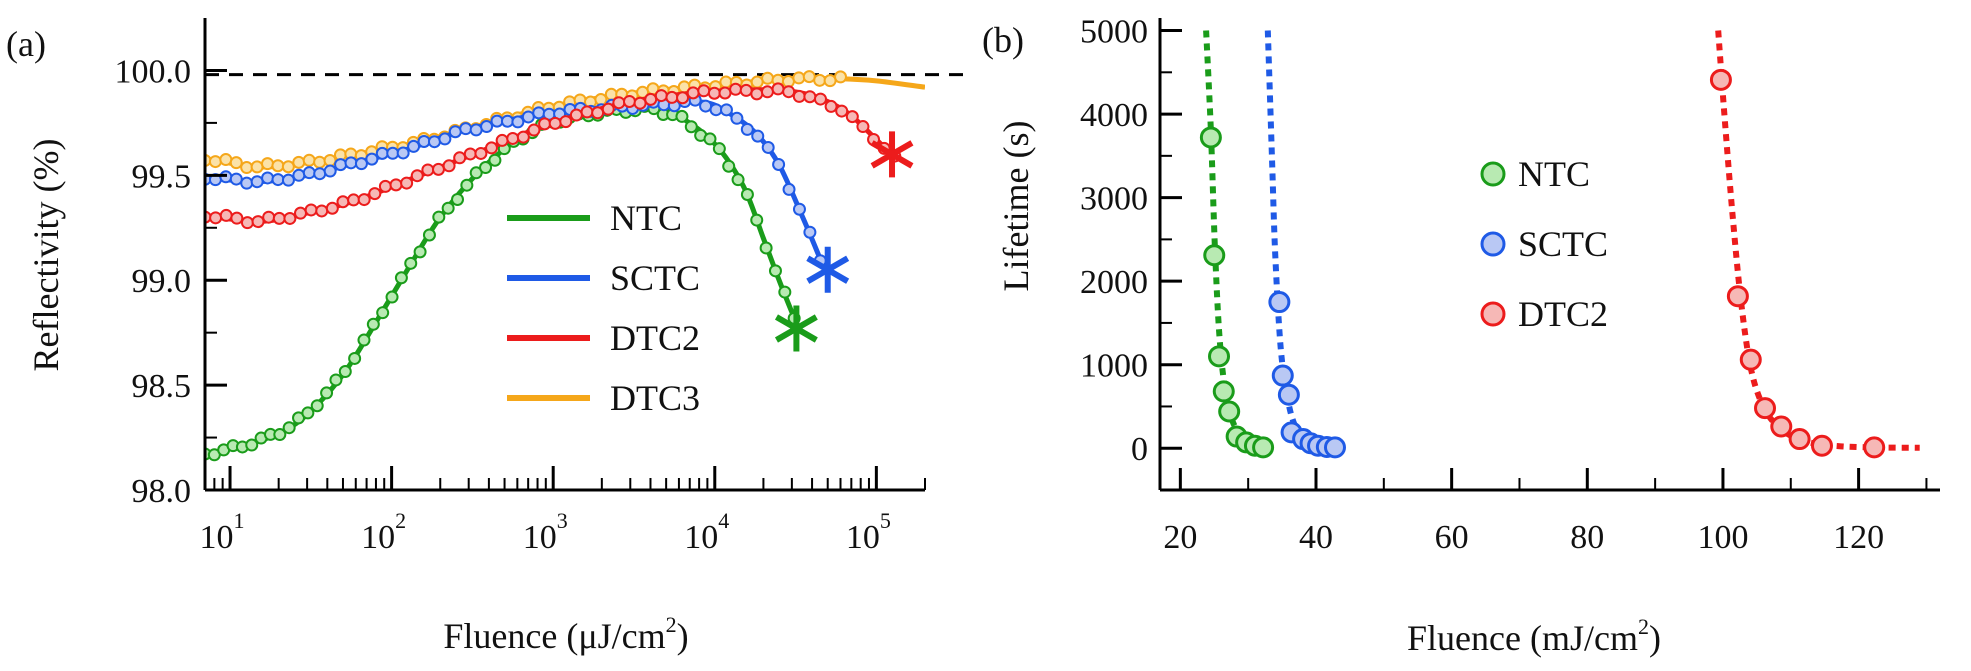  Describe the element at coordinates (1016, 206) in the screenshot. I see `panel-b-y-axis-title: Lifetime (s)` at that location.